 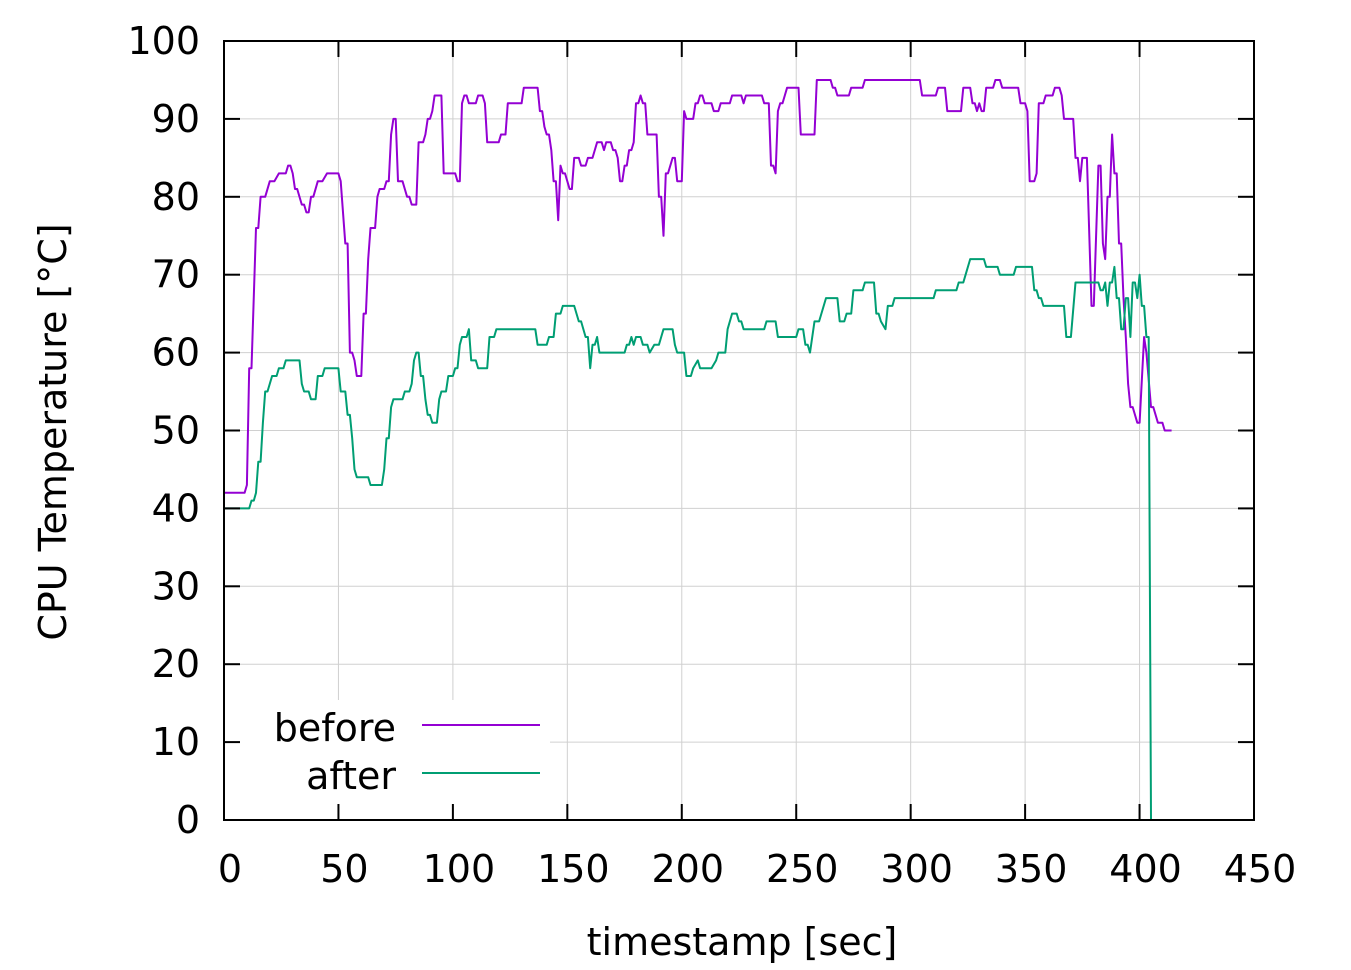 What do you see at coordinates (176, 275) in the screenshot?
I see `y-tick-label: 70` at bounding box center [176, 275].